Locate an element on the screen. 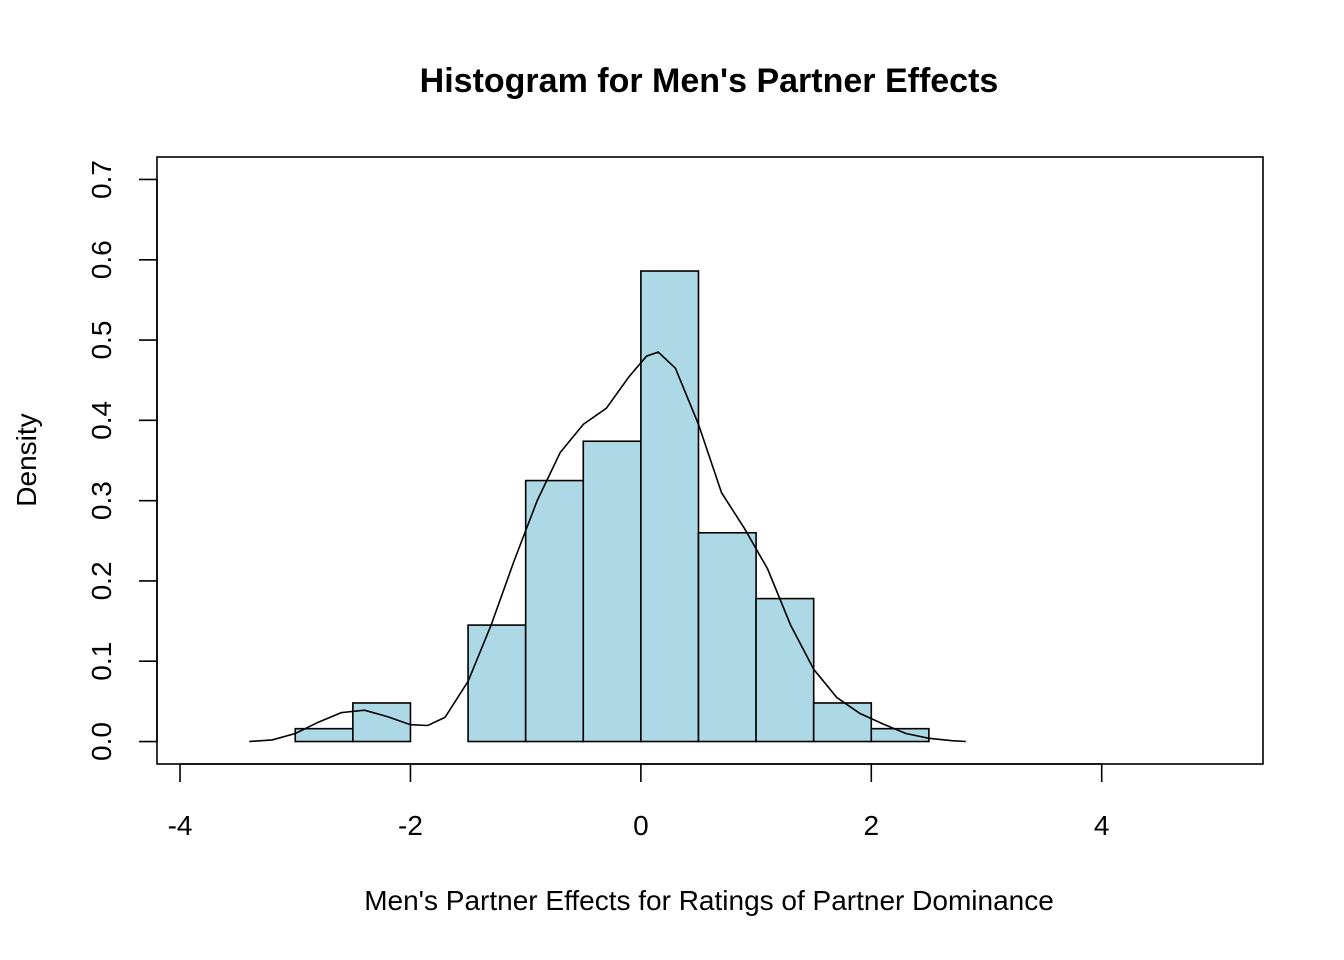  x-tick-label-3: 2 is located at coordinates (872, 825).